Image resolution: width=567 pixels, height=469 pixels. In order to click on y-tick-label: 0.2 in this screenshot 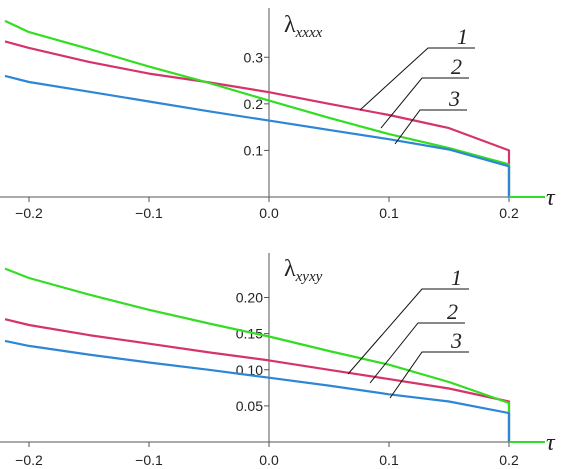, I will do `click(254, 104)`.